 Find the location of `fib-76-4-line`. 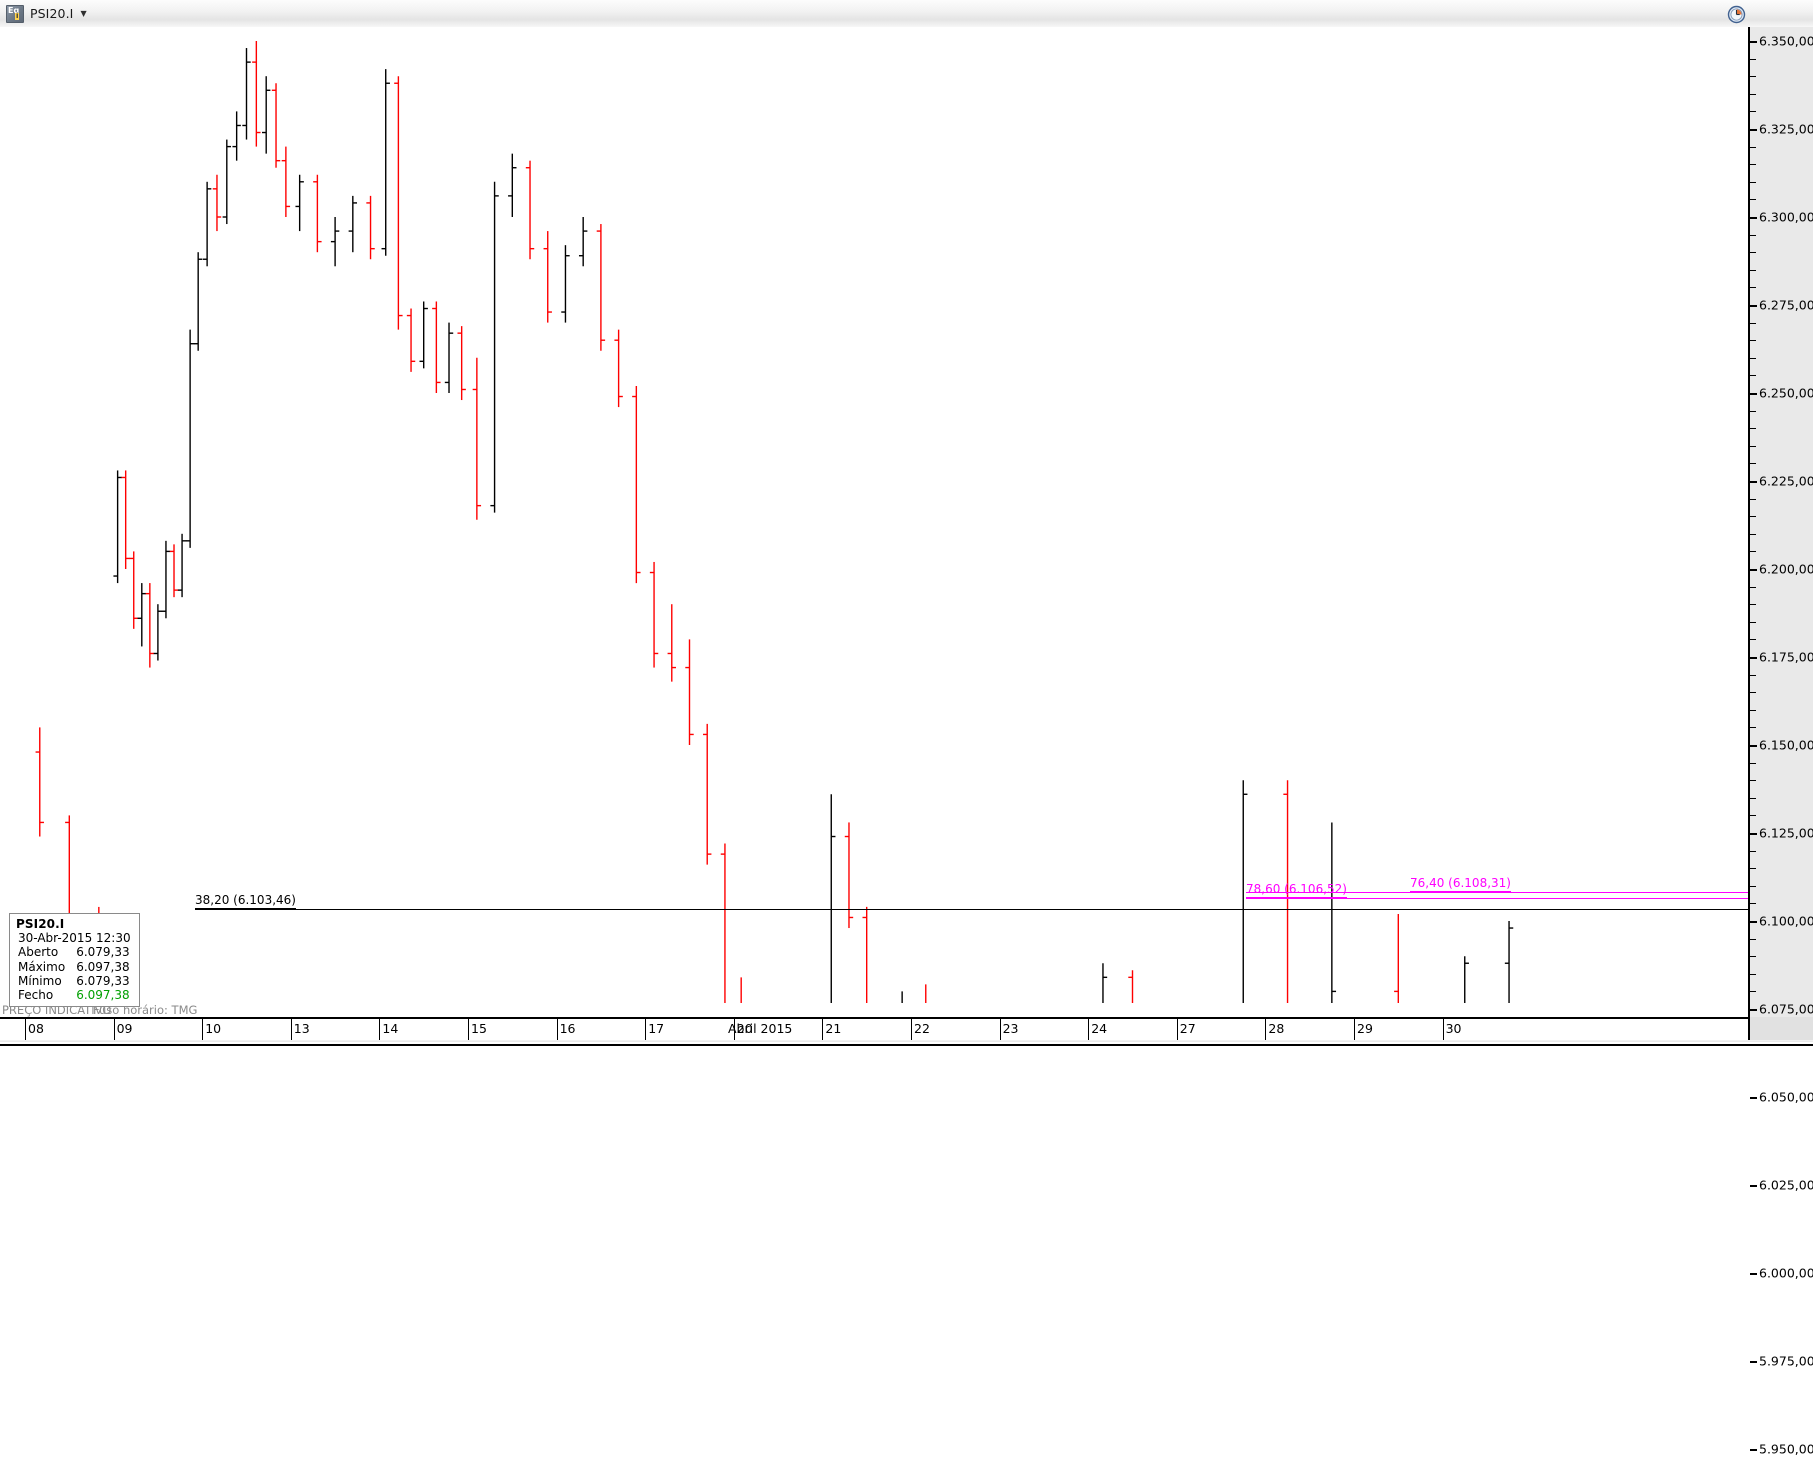

fib-76-4-line is located at coordinates (1497, 892).